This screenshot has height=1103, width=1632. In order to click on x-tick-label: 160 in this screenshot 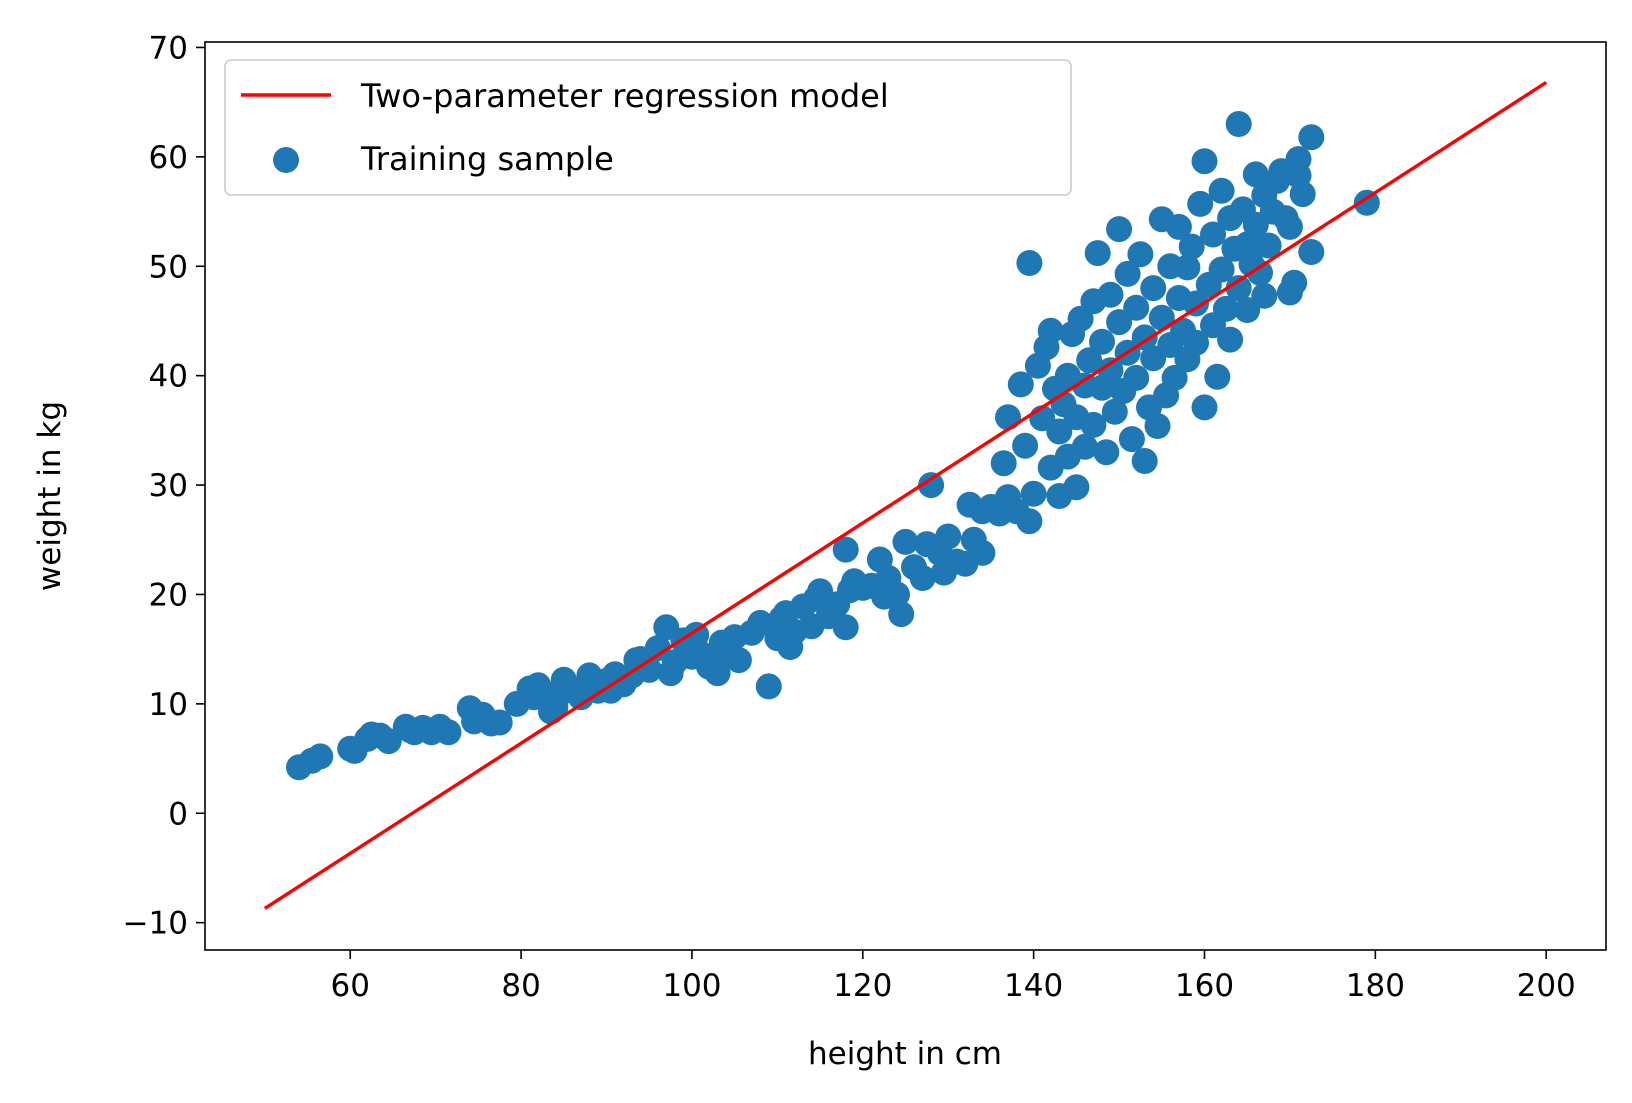, I will do `click(1204, 986)`.